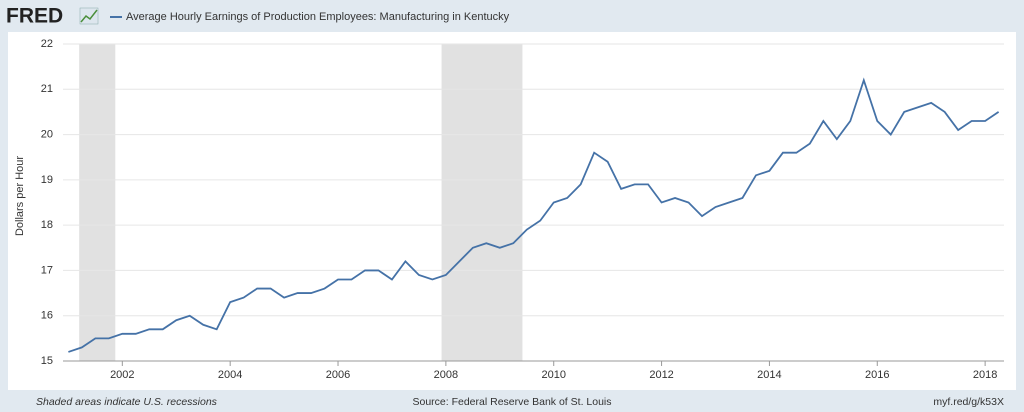 The height and width of the screenshot is (412, 1024). I want to click on x-tick-label: 2008, so click(446, 375).